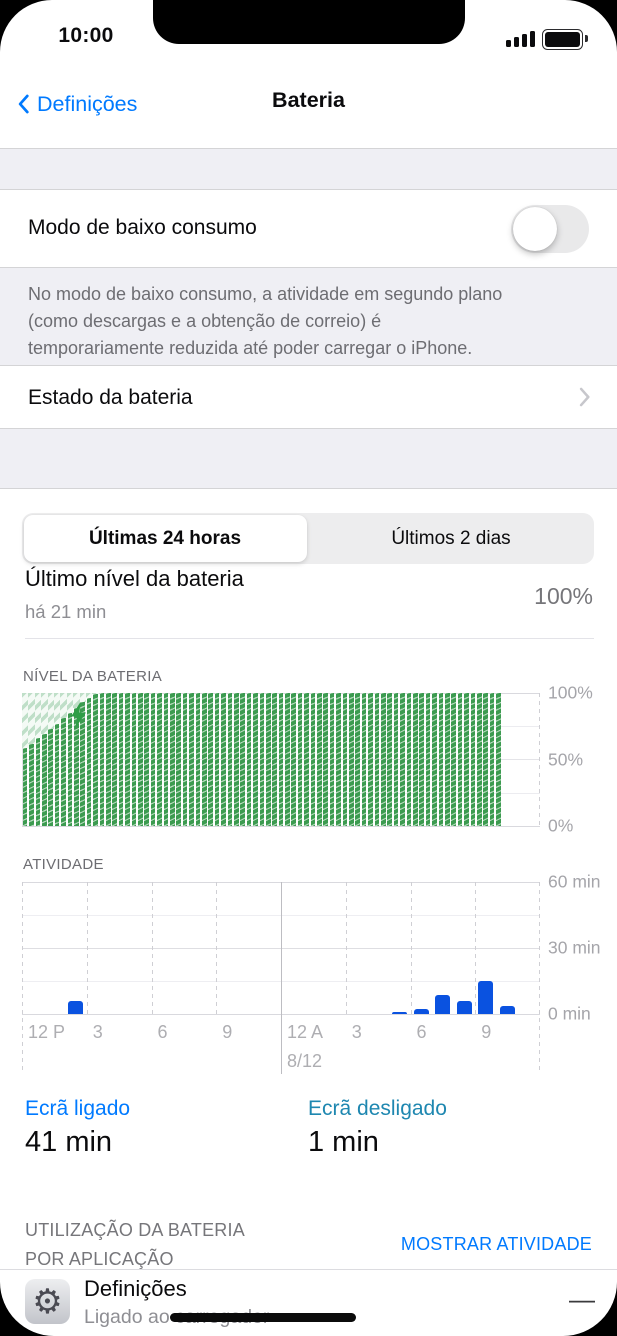 The width and height of the screenshot is (617, 1336). Describe the element at coordinates (78, 715) in the screenshot. I see `charging-bolt-icon` at that location.